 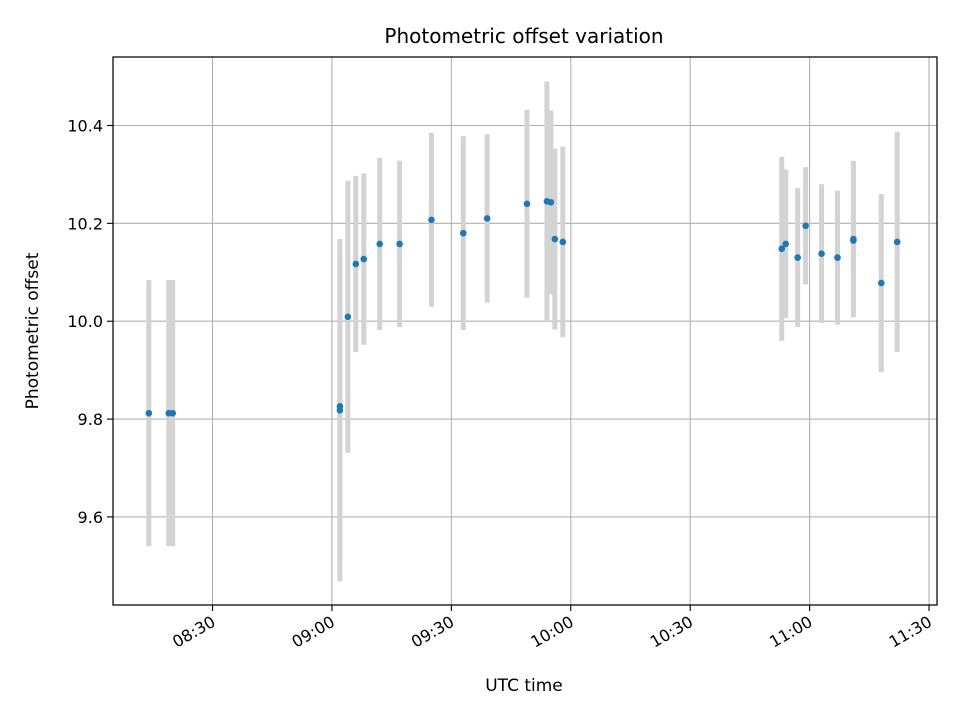 I want to click on x-axis: 08:30 09:00 09:30 10:00 10:30 11:00 11:30, so click(x=552, y=628).